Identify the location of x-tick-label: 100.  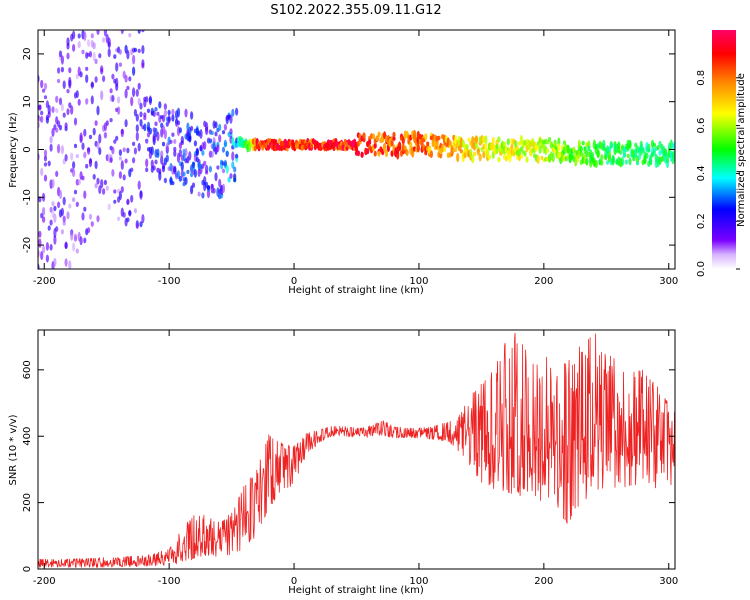
(418, 281).